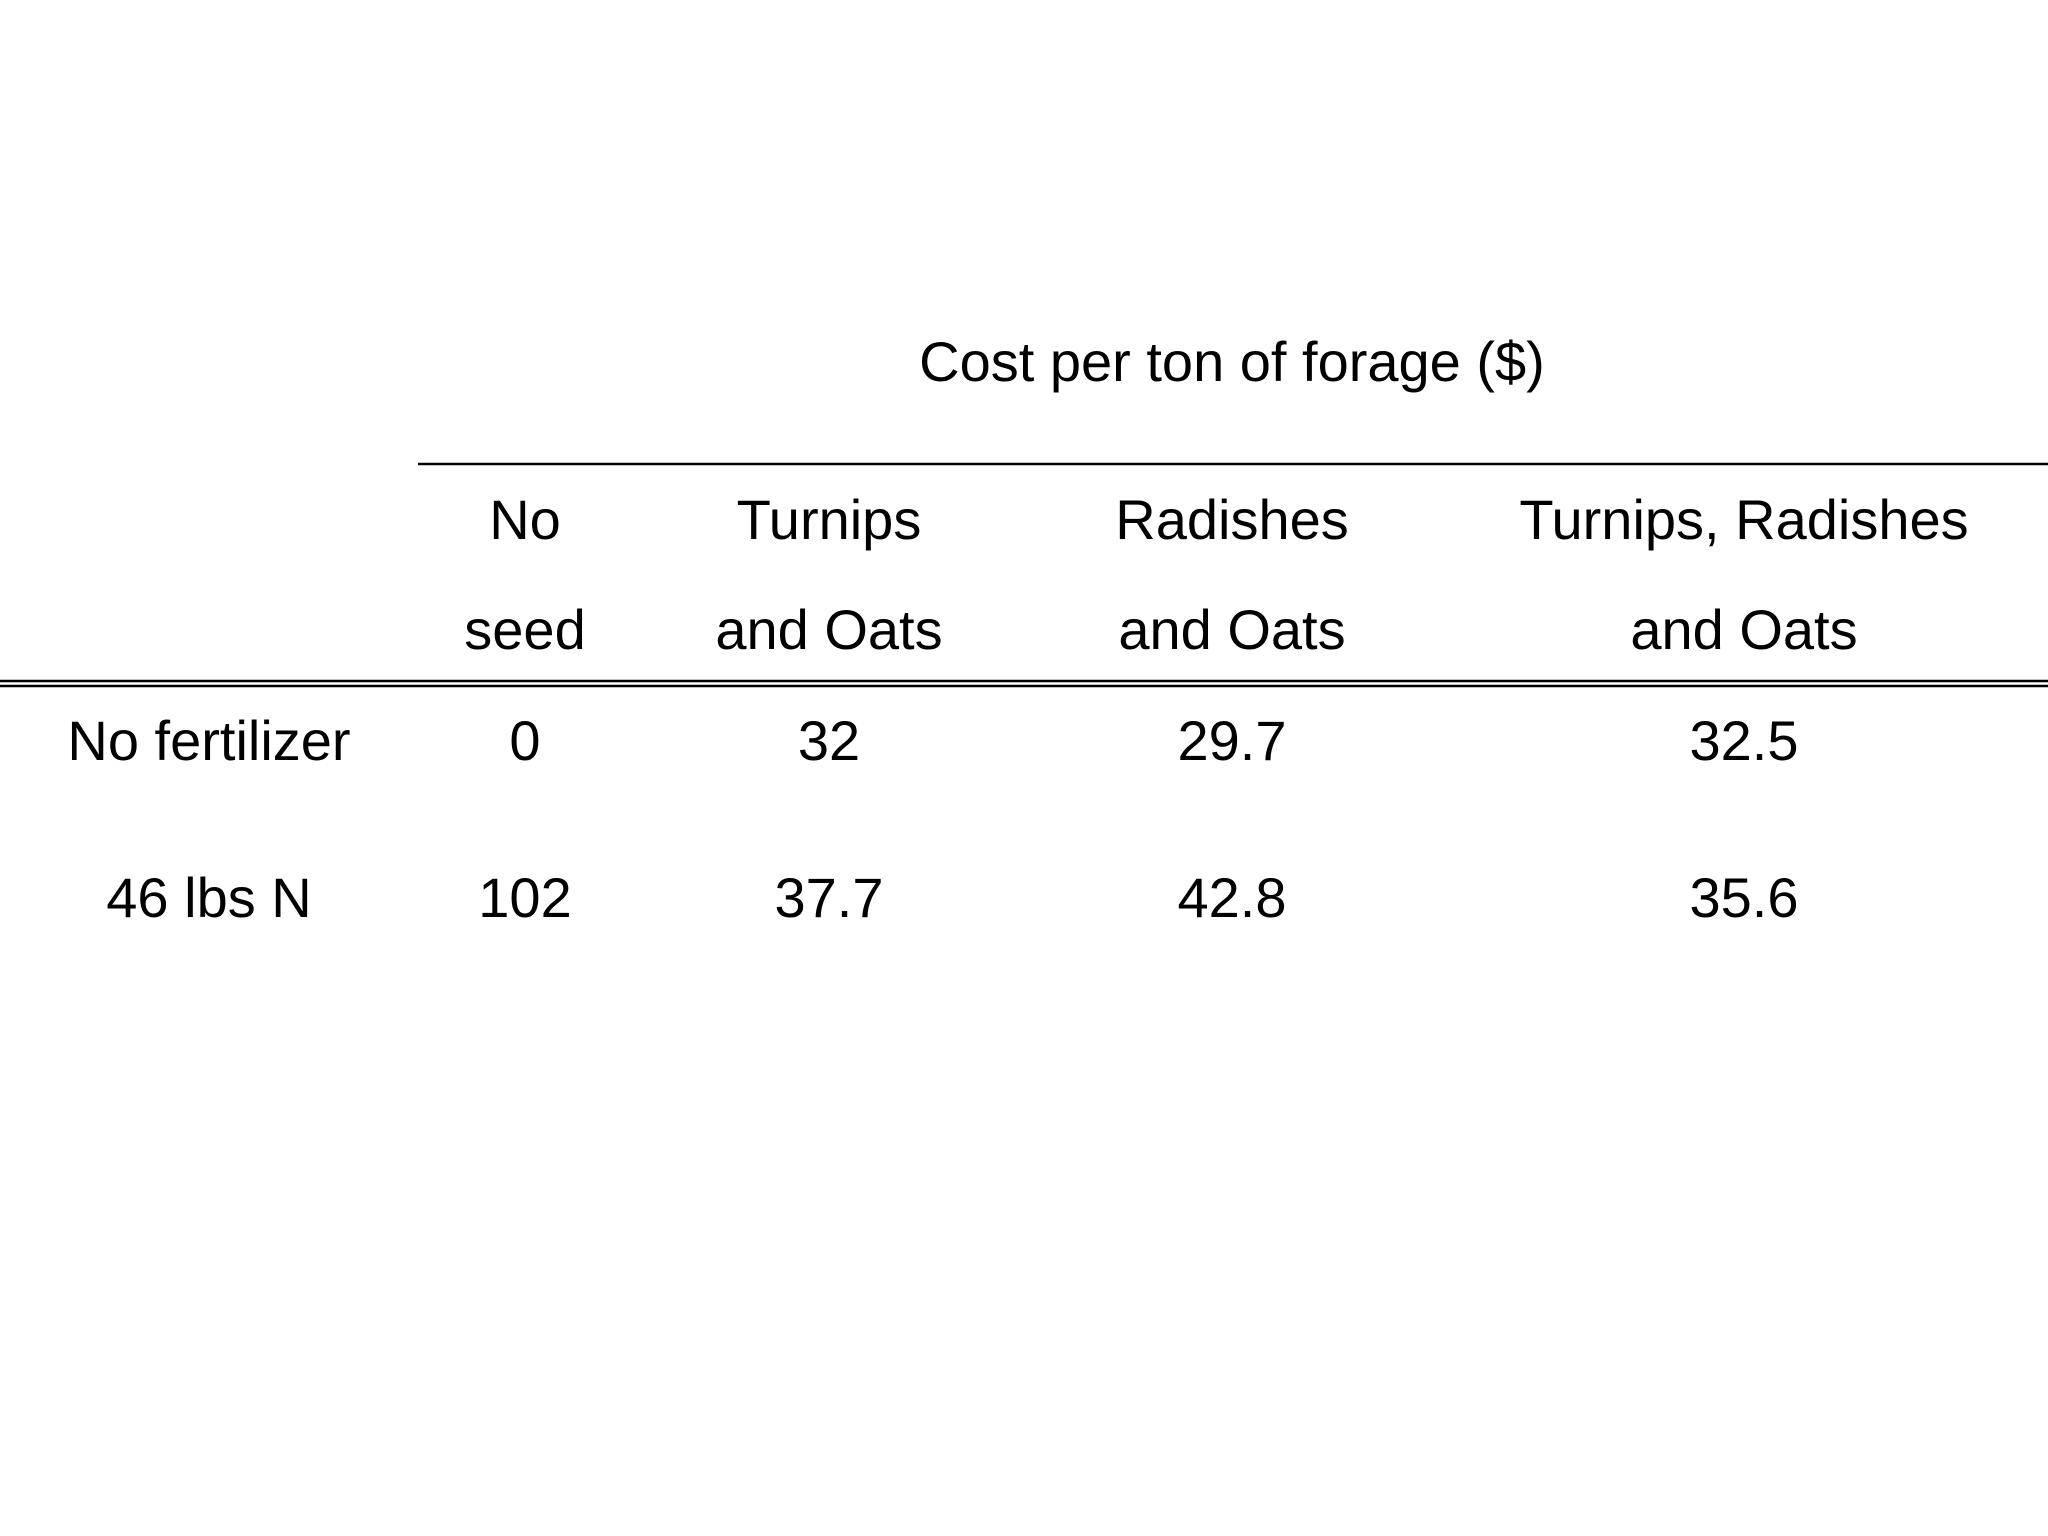 This screenshot has height=1536, width=2048. What do you see at coordinates (1231, 519) in the screenshot?
I see `column-header: Radishes` at bounding box center [1231, 519].